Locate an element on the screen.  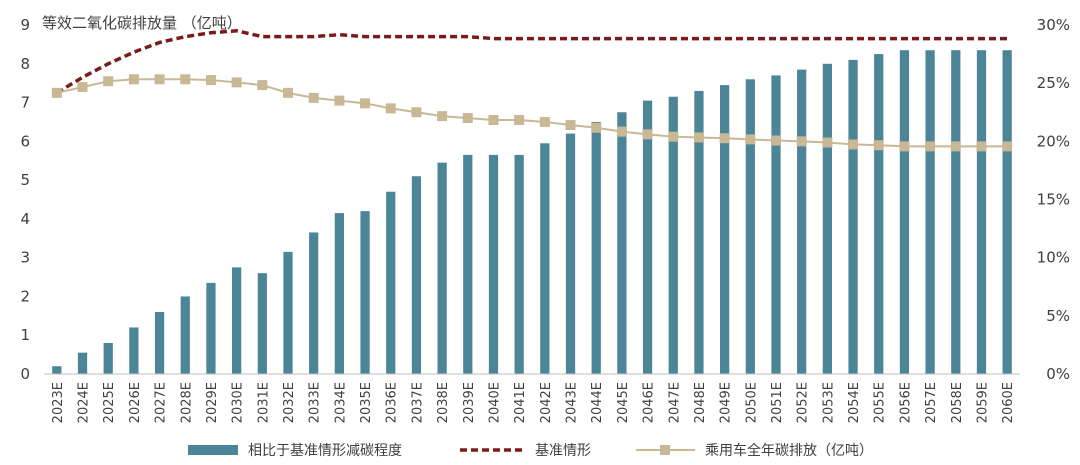
x-tick-label: 2050E is located at coordinates (751, 402).